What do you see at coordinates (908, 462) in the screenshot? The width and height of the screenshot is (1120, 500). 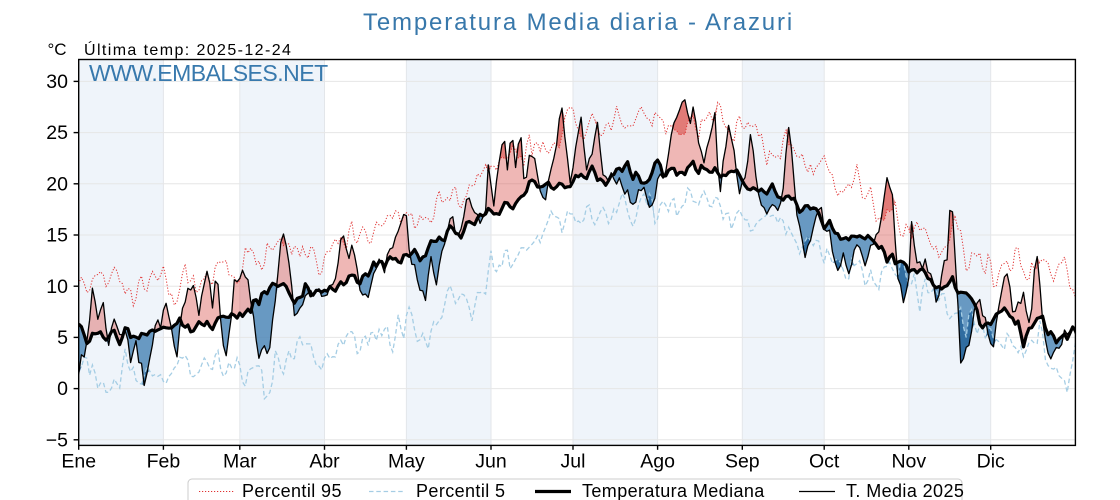 I see `svg-text: Nov` at bounding box center [908, 462].